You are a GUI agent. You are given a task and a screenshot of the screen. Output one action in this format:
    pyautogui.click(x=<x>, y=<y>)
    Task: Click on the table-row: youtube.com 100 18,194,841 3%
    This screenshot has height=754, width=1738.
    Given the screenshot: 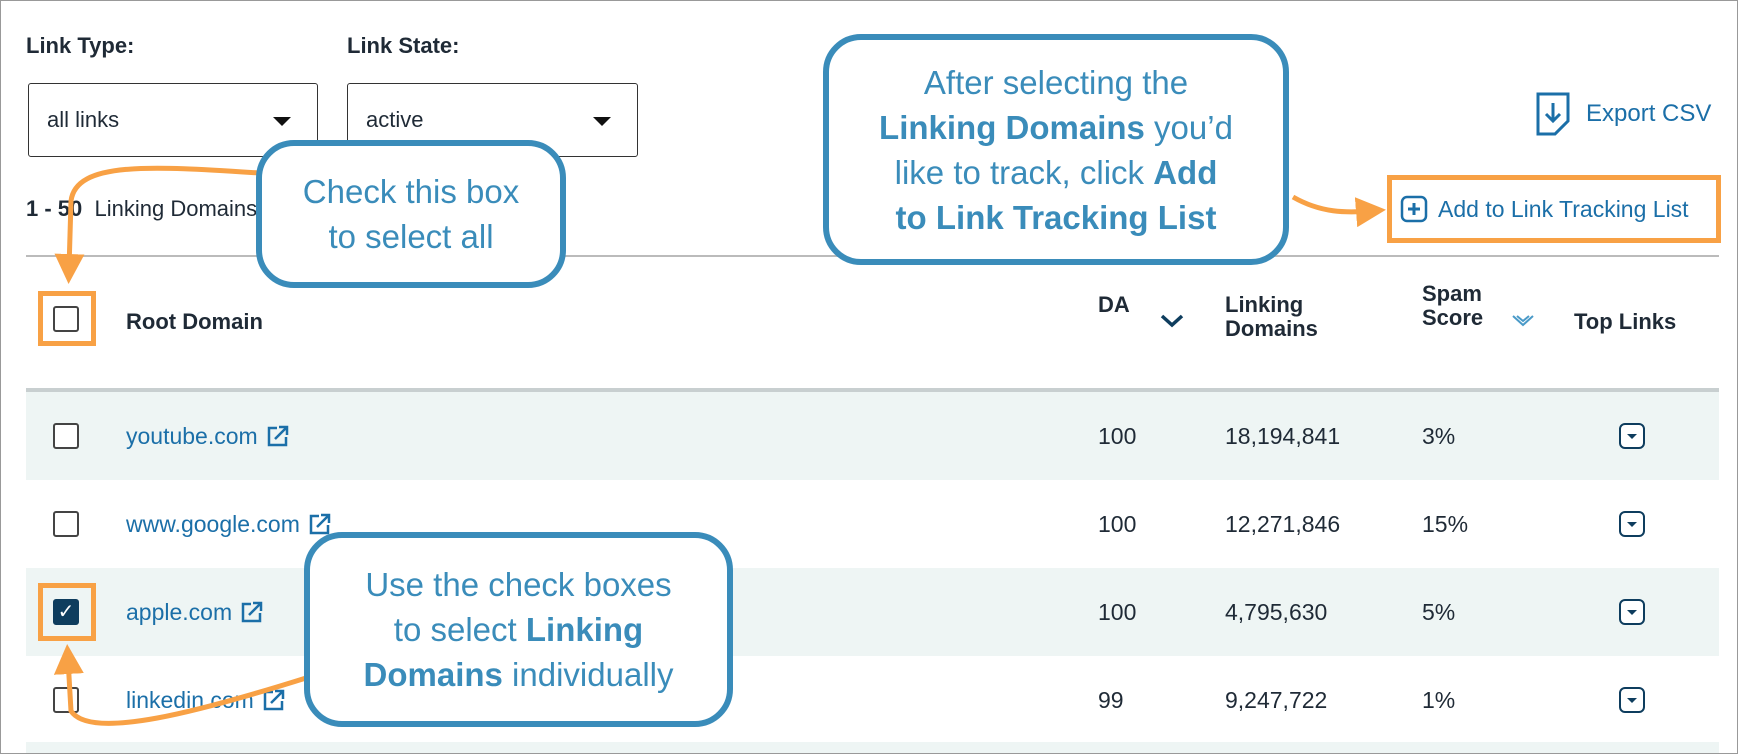 What is the action you would take?
    pyautogui.click(x=872, y=436)
    